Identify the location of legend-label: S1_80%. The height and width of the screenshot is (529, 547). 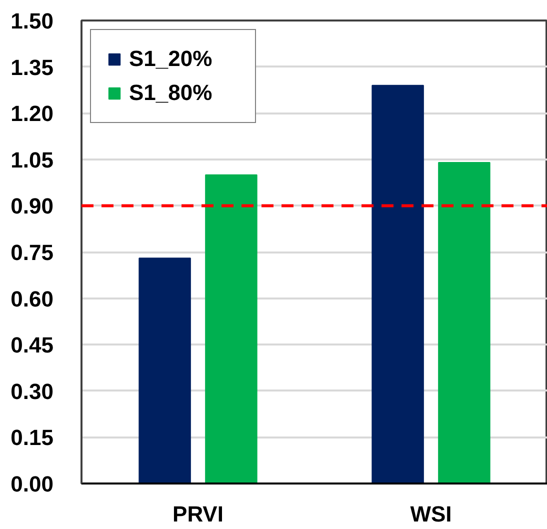
(171, 93).